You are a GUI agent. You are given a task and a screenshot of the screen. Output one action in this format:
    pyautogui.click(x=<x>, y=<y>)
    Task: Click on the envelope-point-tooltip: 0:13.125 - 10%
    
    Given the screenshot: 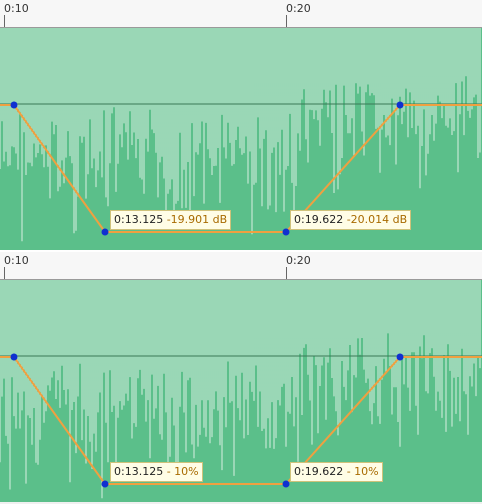 What is the action you would take?
    pyautogui.click(x=156, y=472)
    